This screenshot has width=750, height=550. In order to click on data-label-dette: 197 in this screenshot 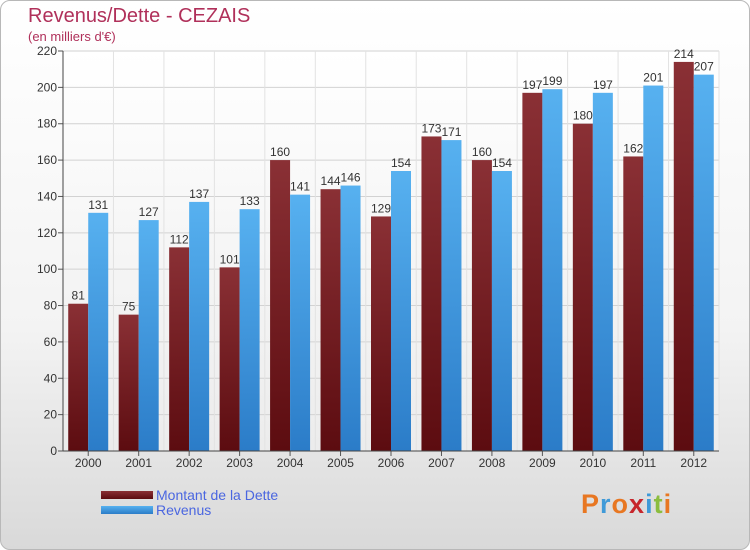, I will do `click(532, 85)`.